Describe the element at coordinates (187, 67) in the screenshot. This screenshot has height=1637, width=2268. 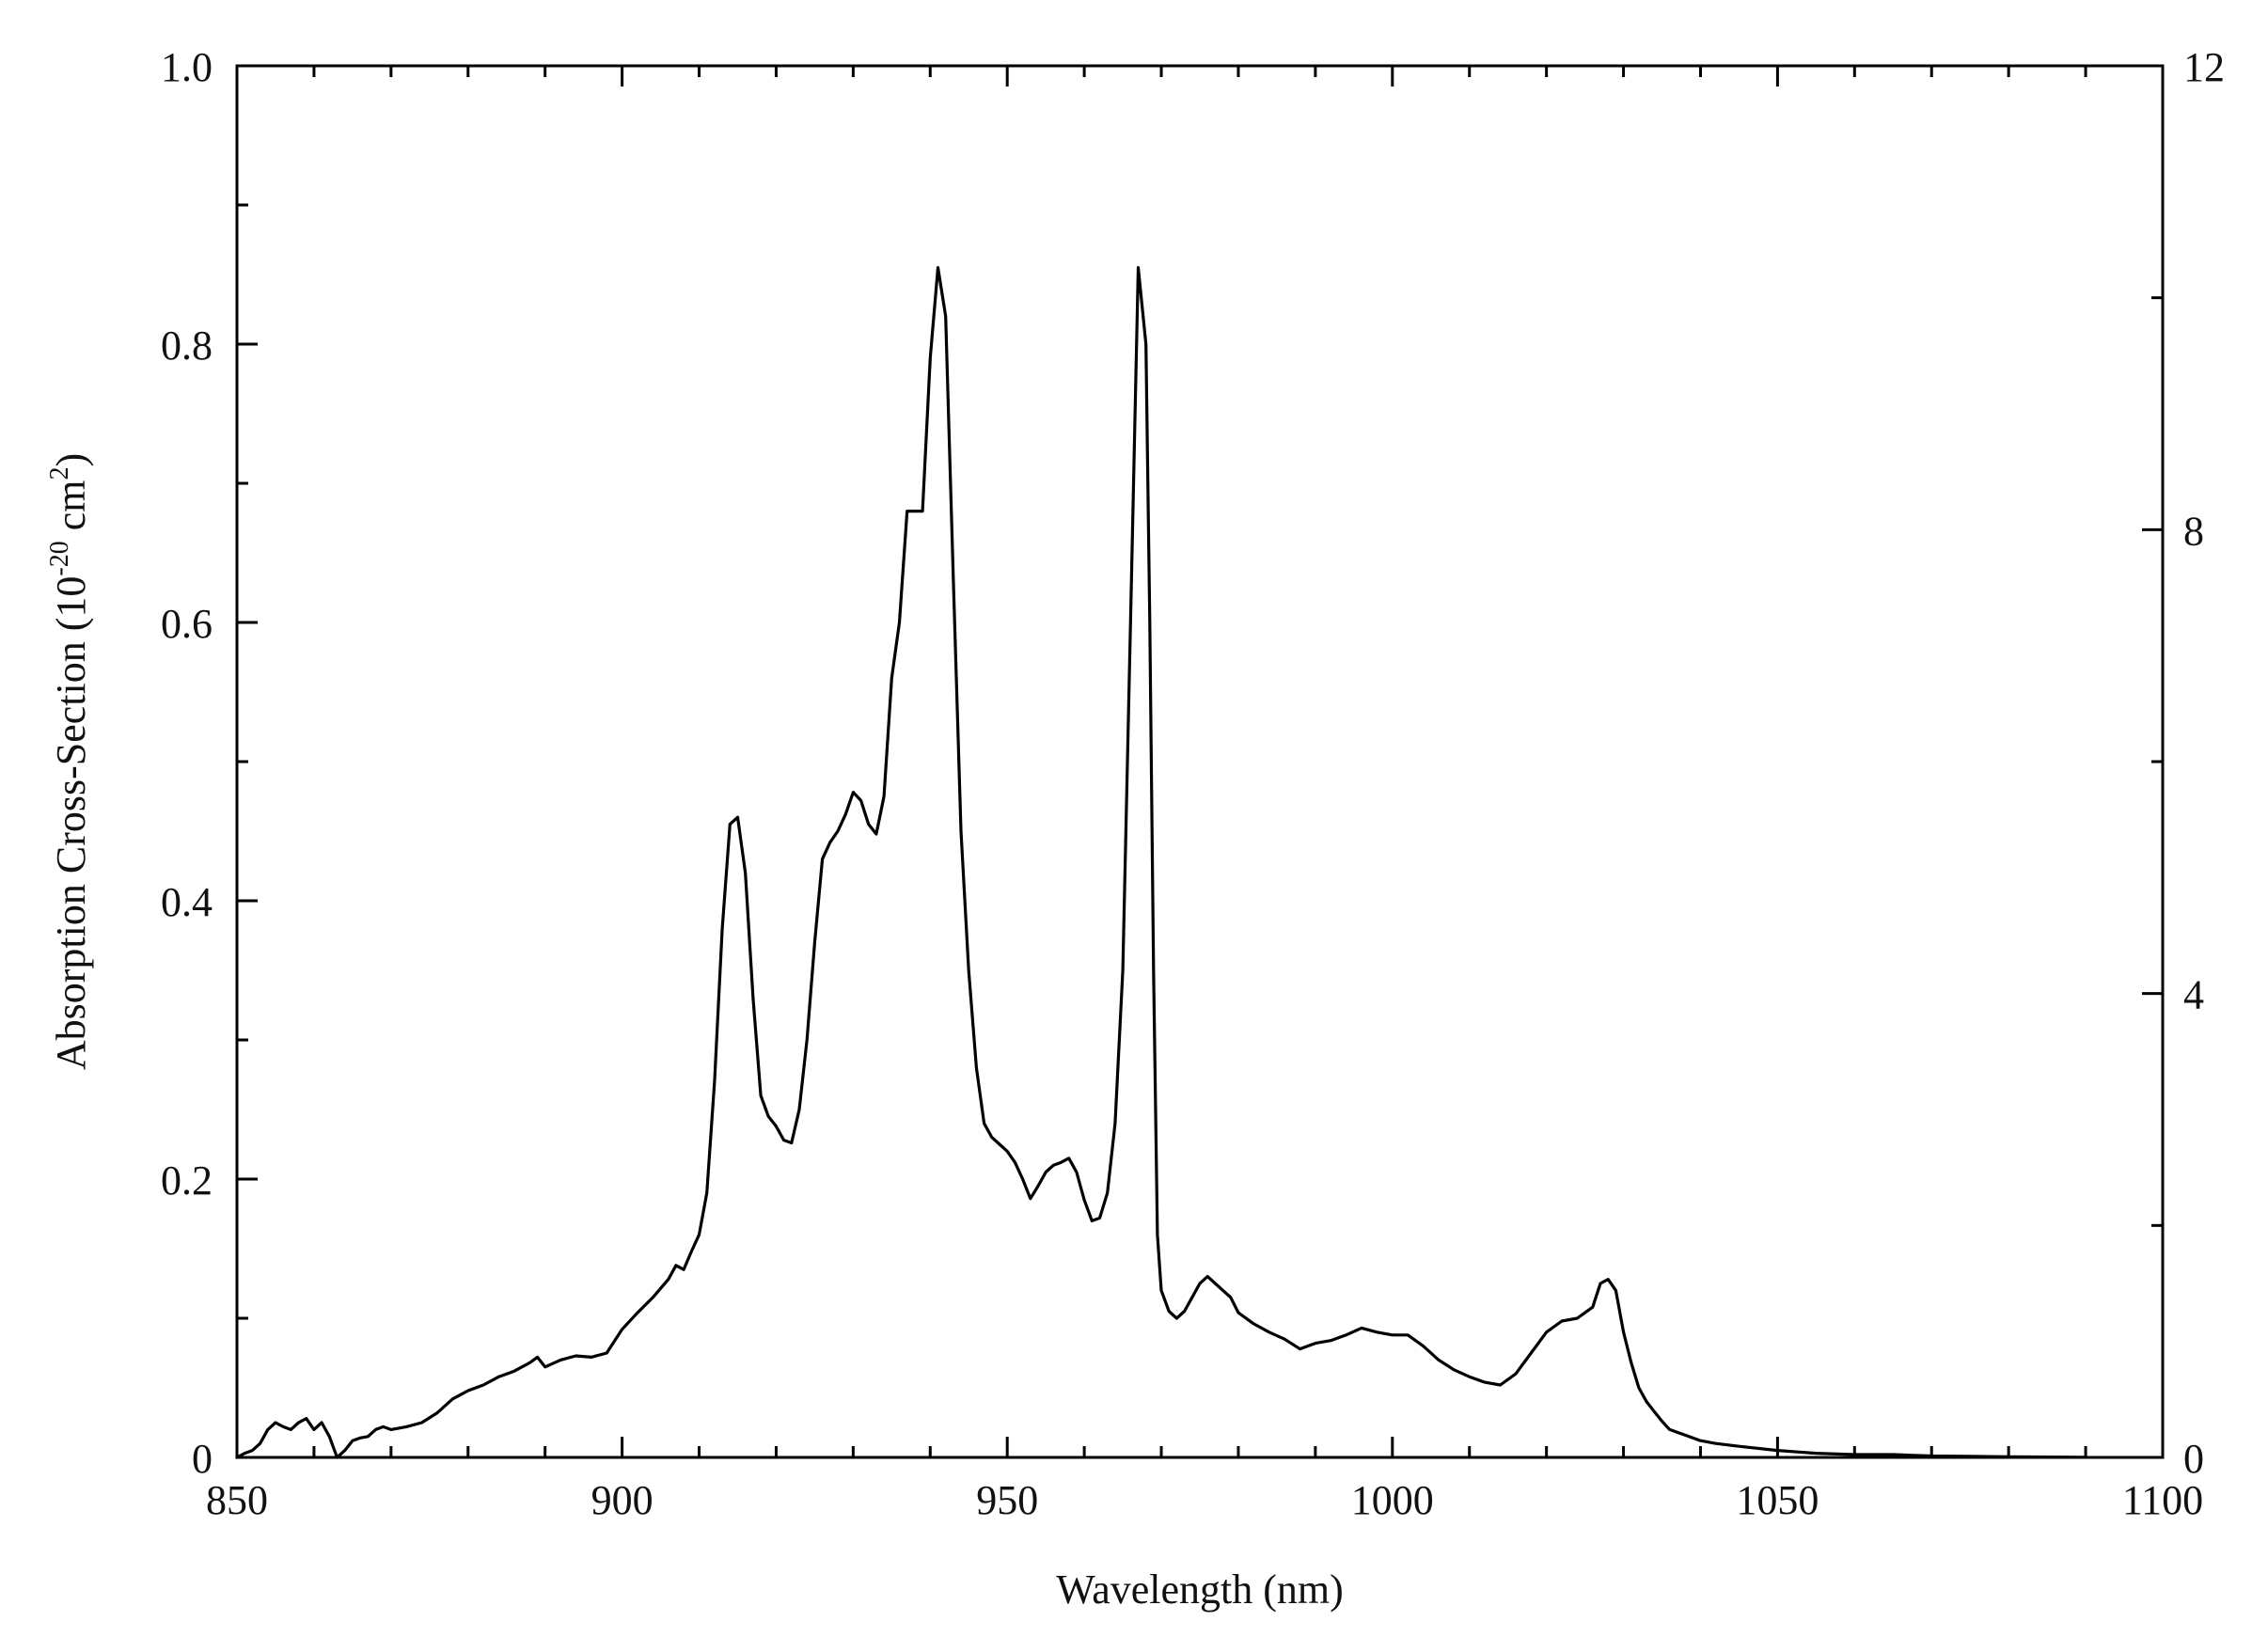
I see `y-tick-label: 1.0` at that location.